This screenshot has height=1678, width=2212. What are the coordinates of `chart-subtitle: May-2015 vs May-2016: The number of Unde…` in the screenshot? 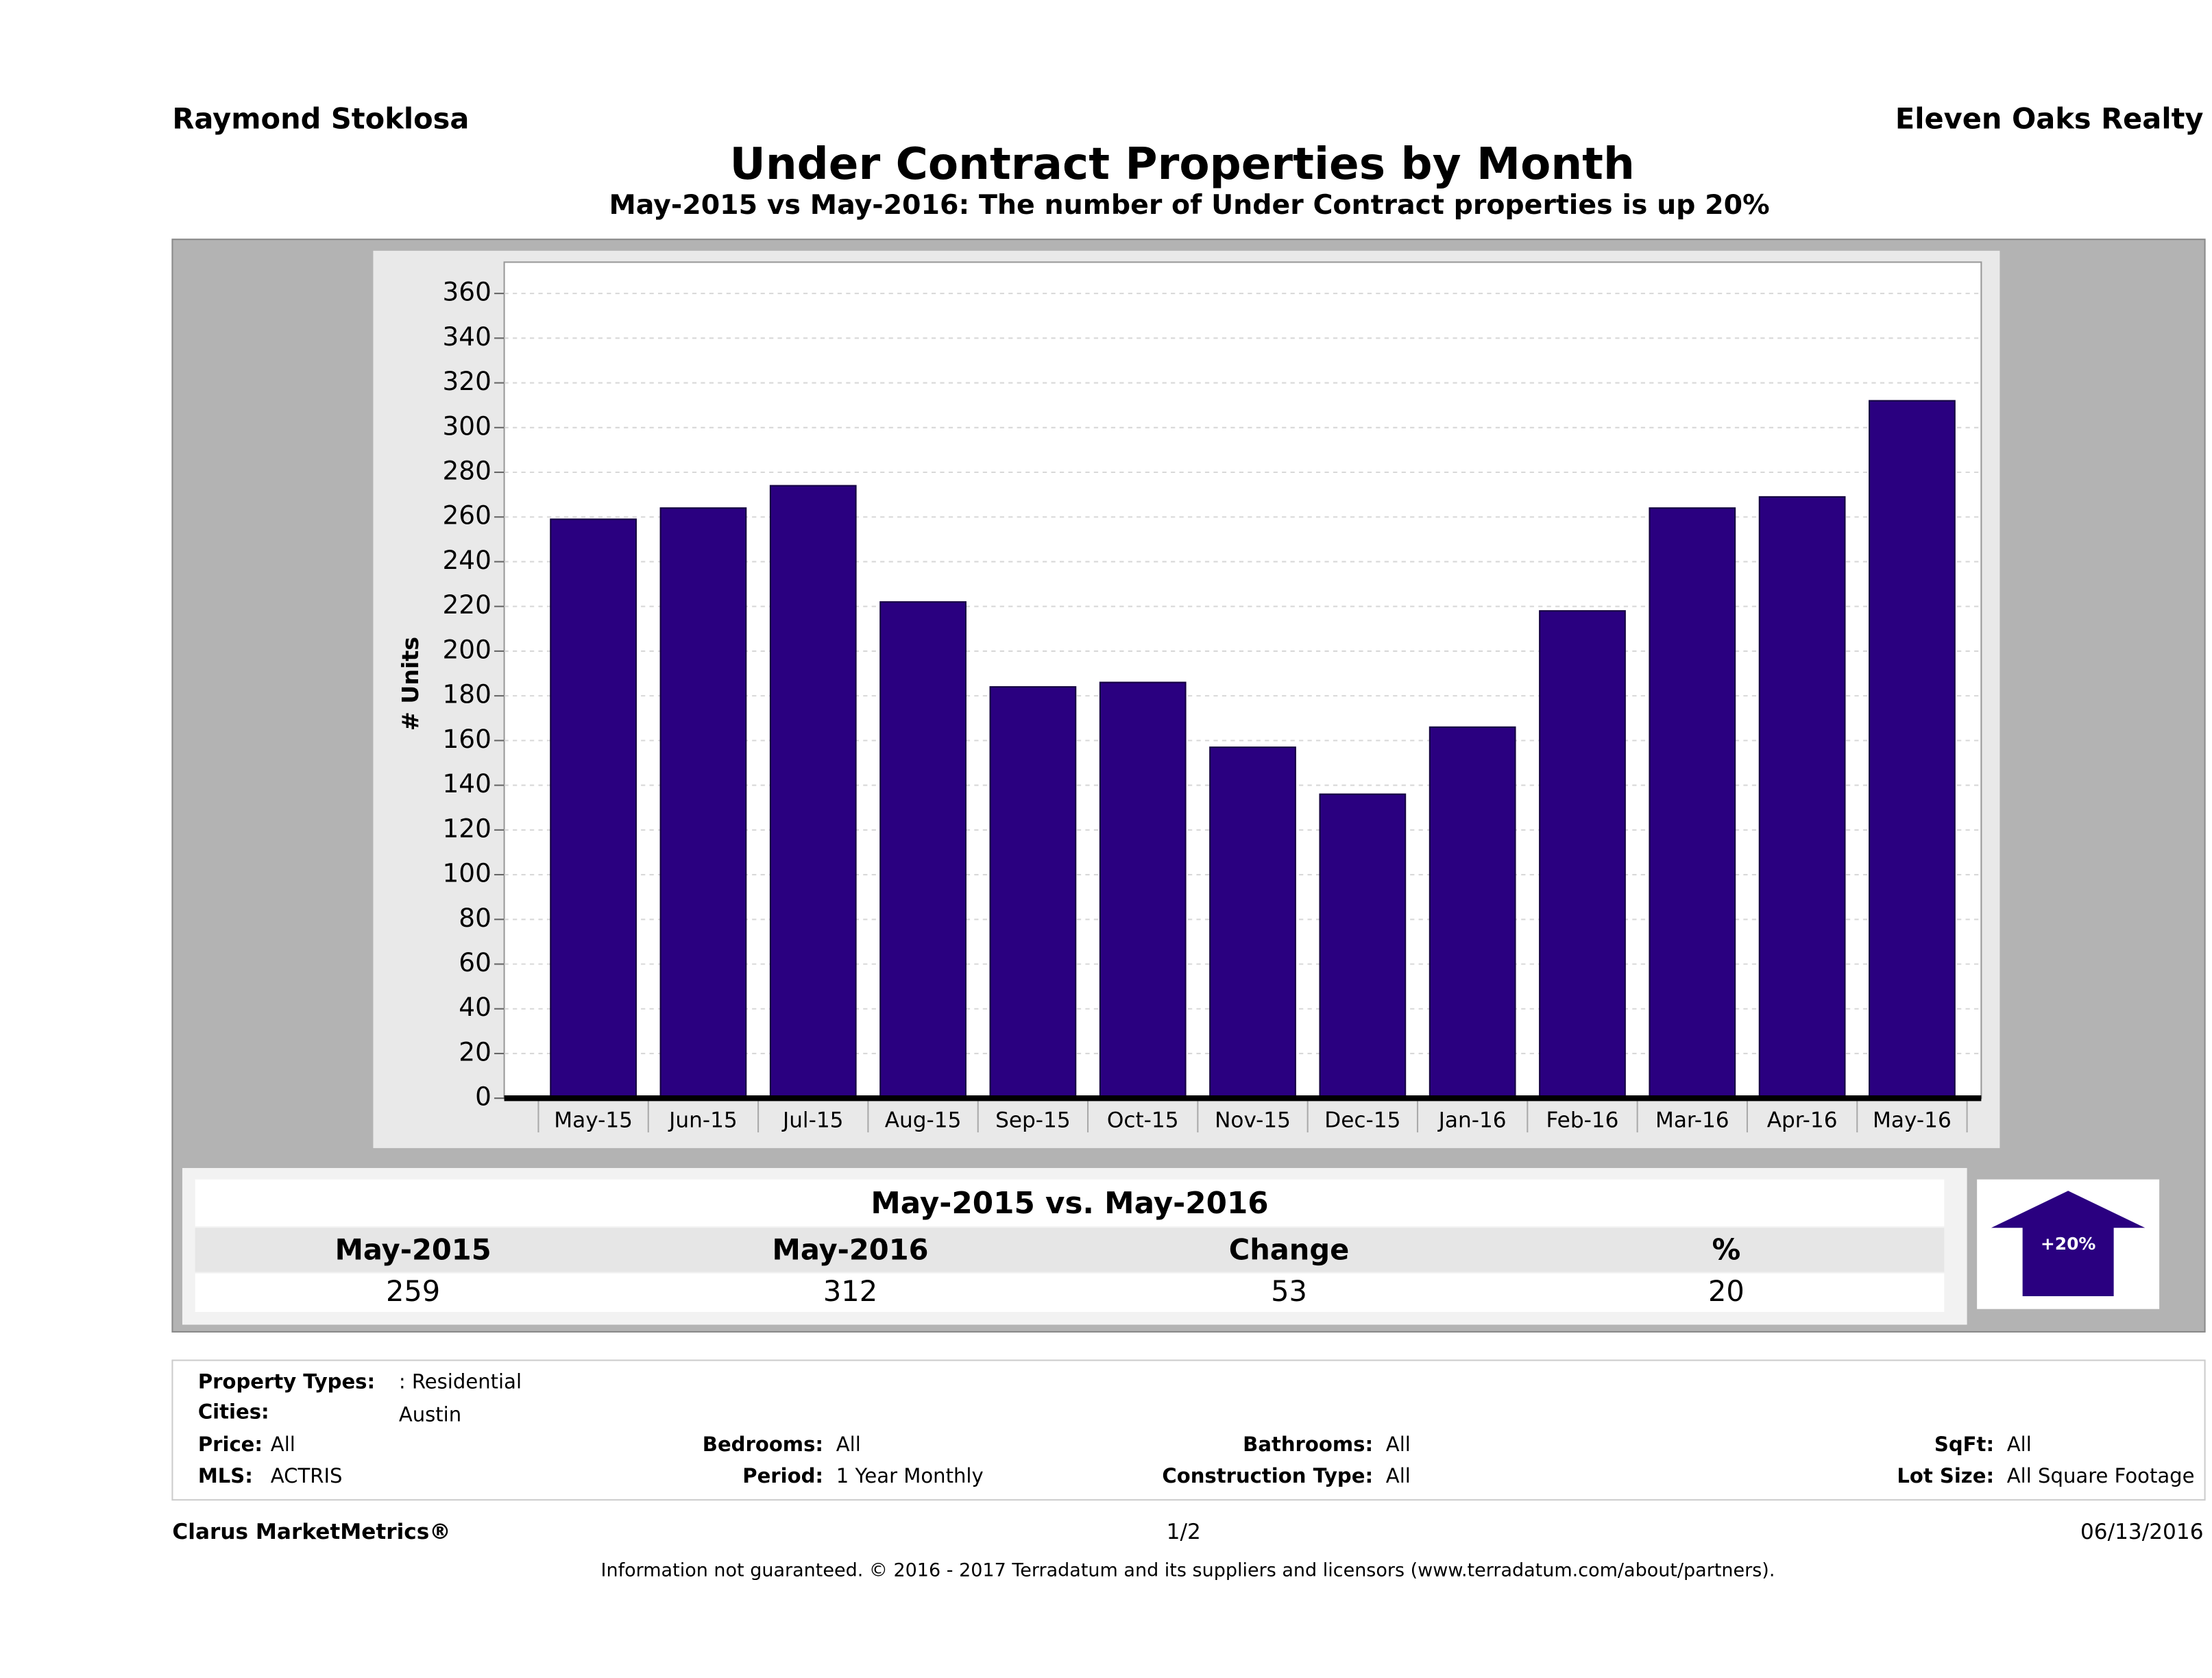 It's located at (1189, 205).